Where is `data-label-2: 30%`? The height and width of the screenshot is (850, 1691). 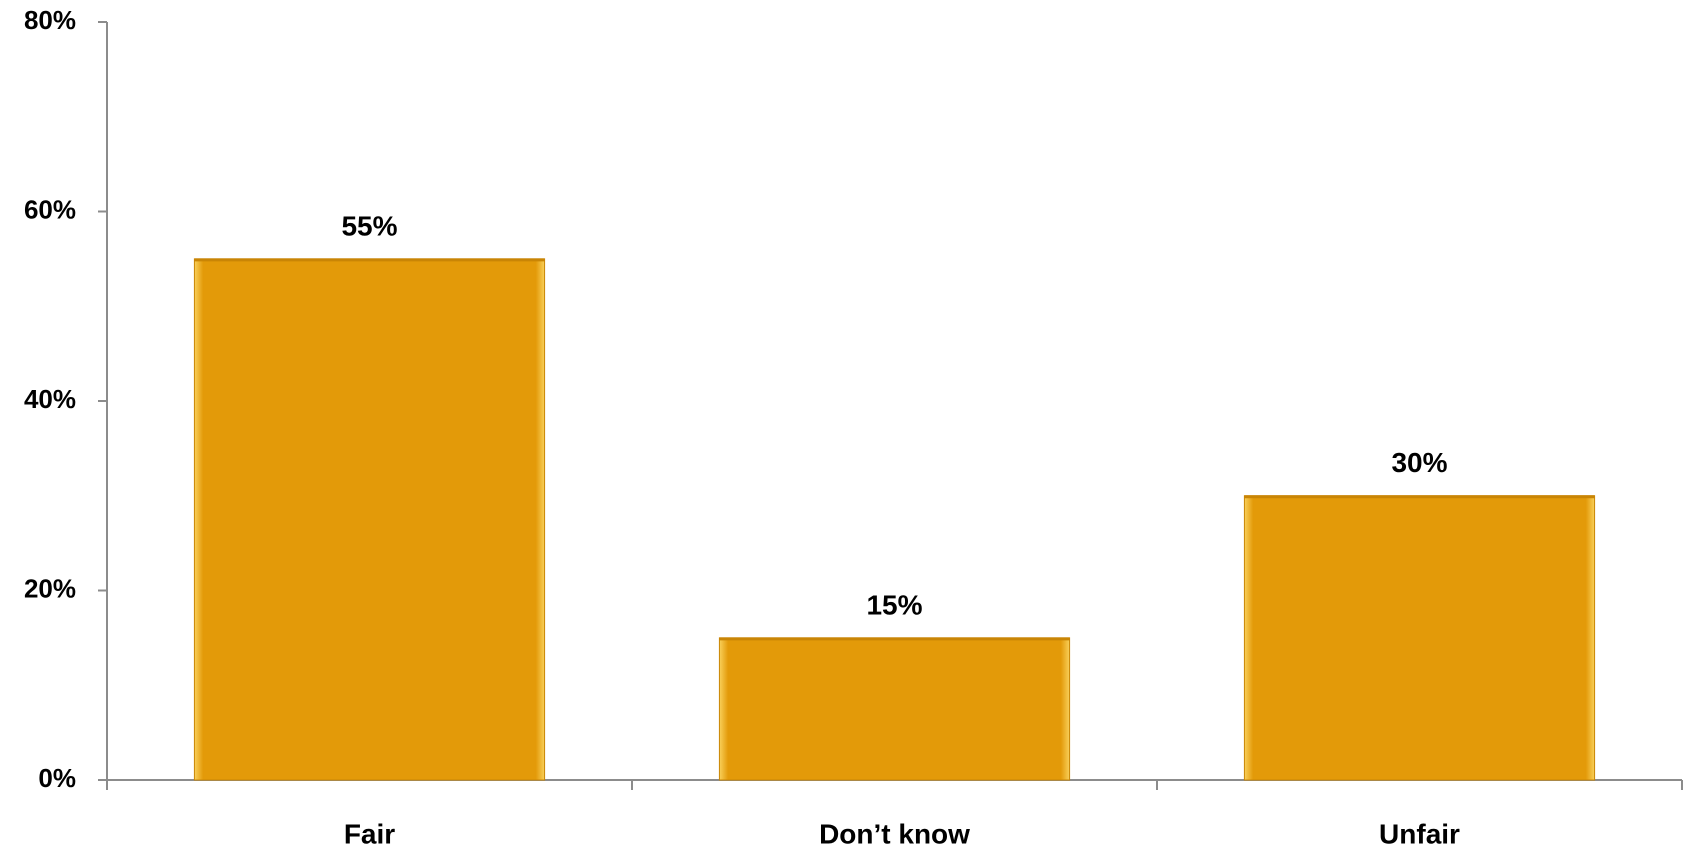
data-label-2: 30% is located at coordinates (1419, 462).